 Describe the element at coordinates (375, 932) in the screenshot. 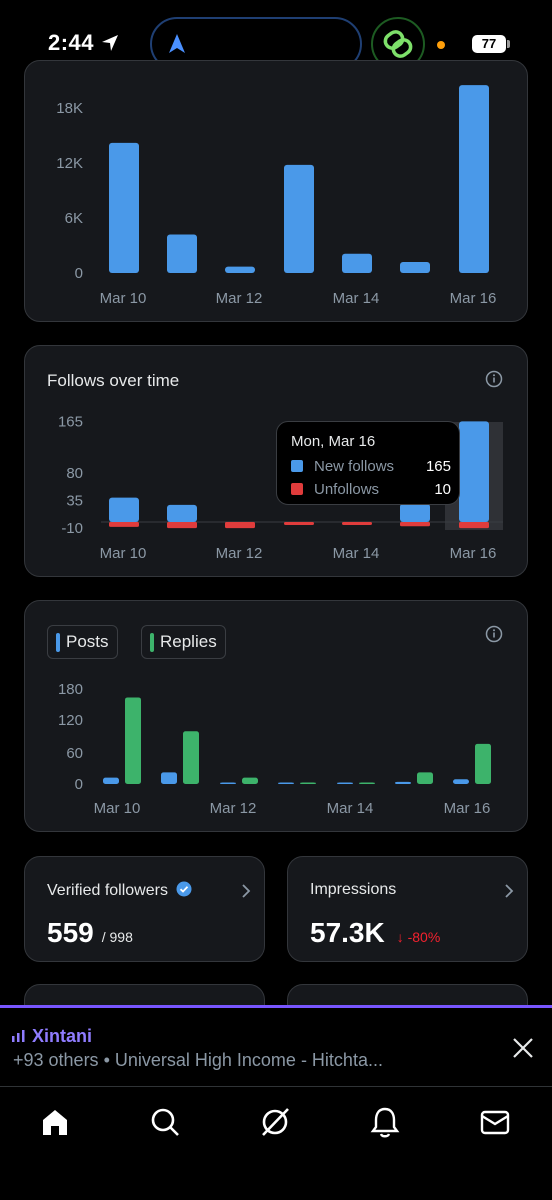

I see `impressions-value: 57.3K ↓ -80%` at that location.